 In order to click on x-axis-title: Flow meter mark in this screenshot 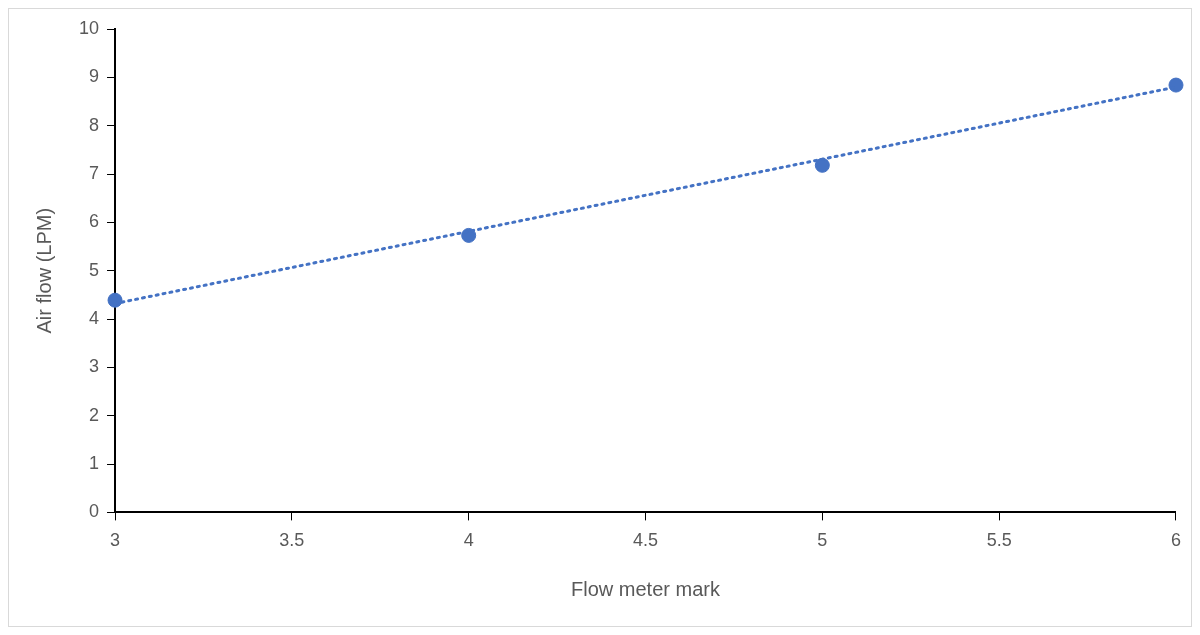, I will do `click(646, 588)`.